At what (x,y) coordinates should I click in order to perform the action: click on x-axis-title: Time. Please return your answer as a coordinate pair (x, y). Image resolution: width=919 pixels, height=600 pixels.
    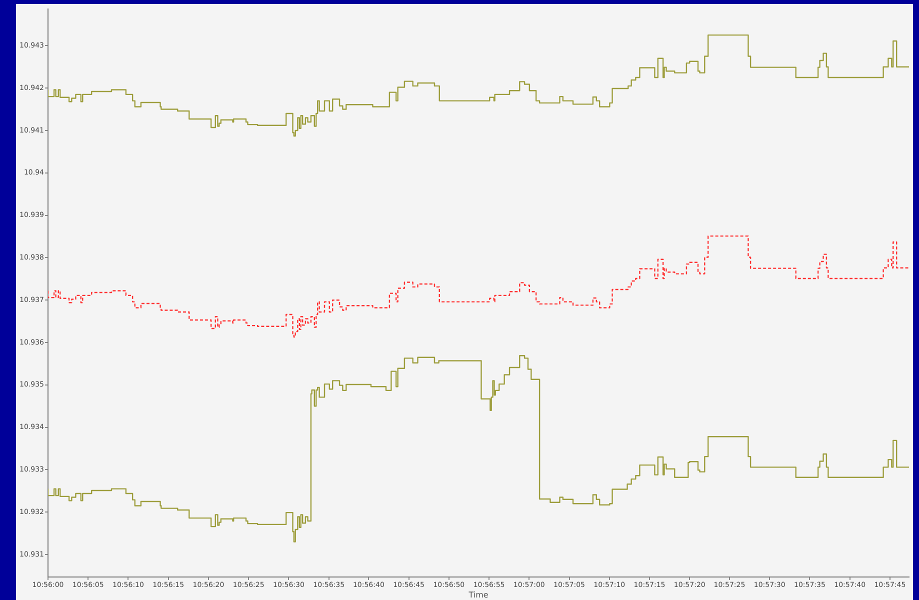
    Looking at the image, I should click on (478, 595).